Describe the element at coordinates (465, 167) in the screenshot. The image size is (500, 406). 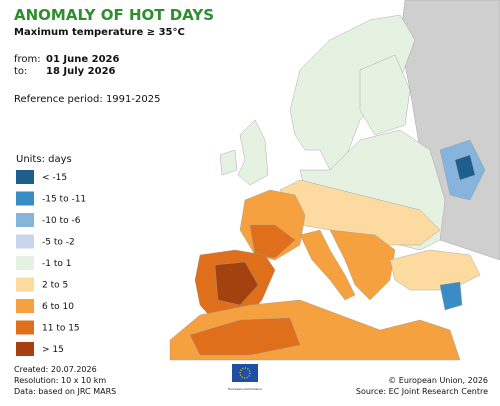
I see `east-dark` at that location.